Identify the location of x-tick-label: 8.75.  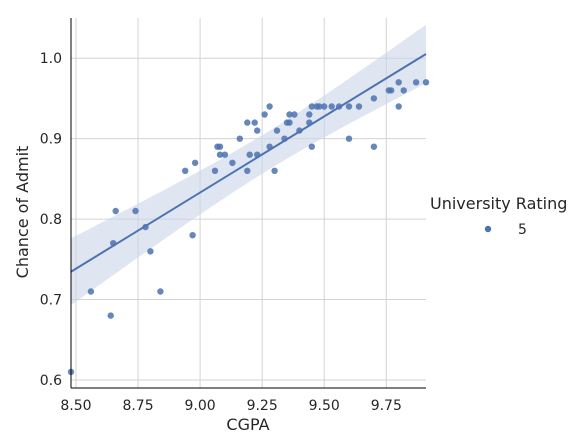
(137, 406).